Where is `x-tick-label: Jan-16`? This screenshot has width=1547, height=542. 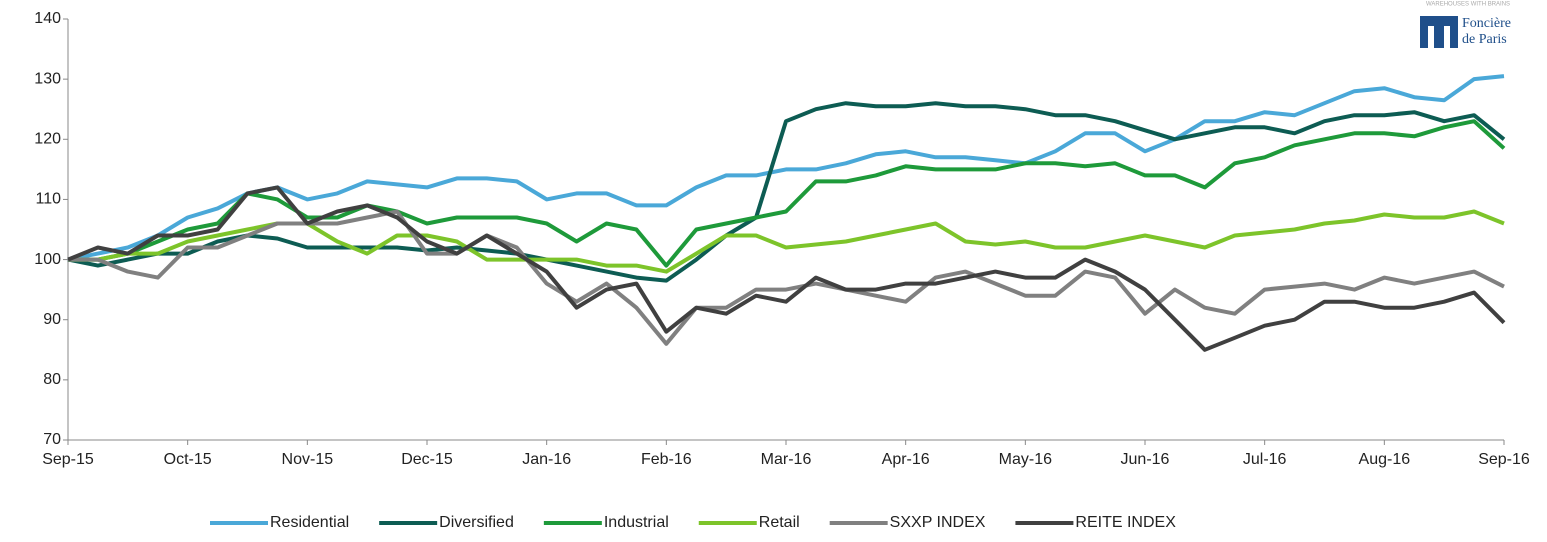
x-tick-label: Jan-16 is located at coordinates (546, 459).